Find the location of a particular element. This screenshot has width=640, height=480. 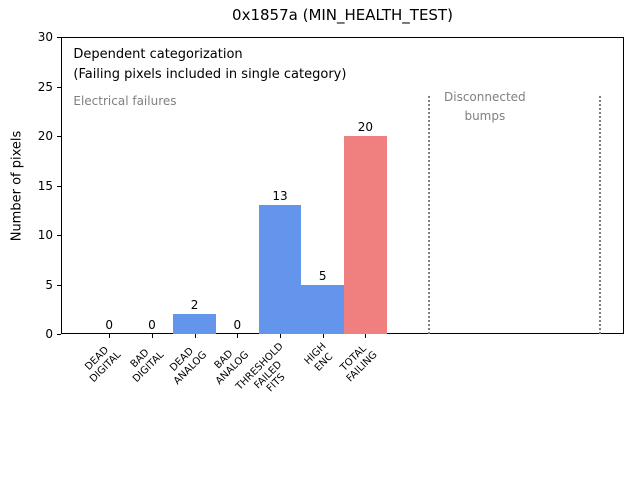

chart-annotation-1: Electrical failures is located at coordinates (125, 100).